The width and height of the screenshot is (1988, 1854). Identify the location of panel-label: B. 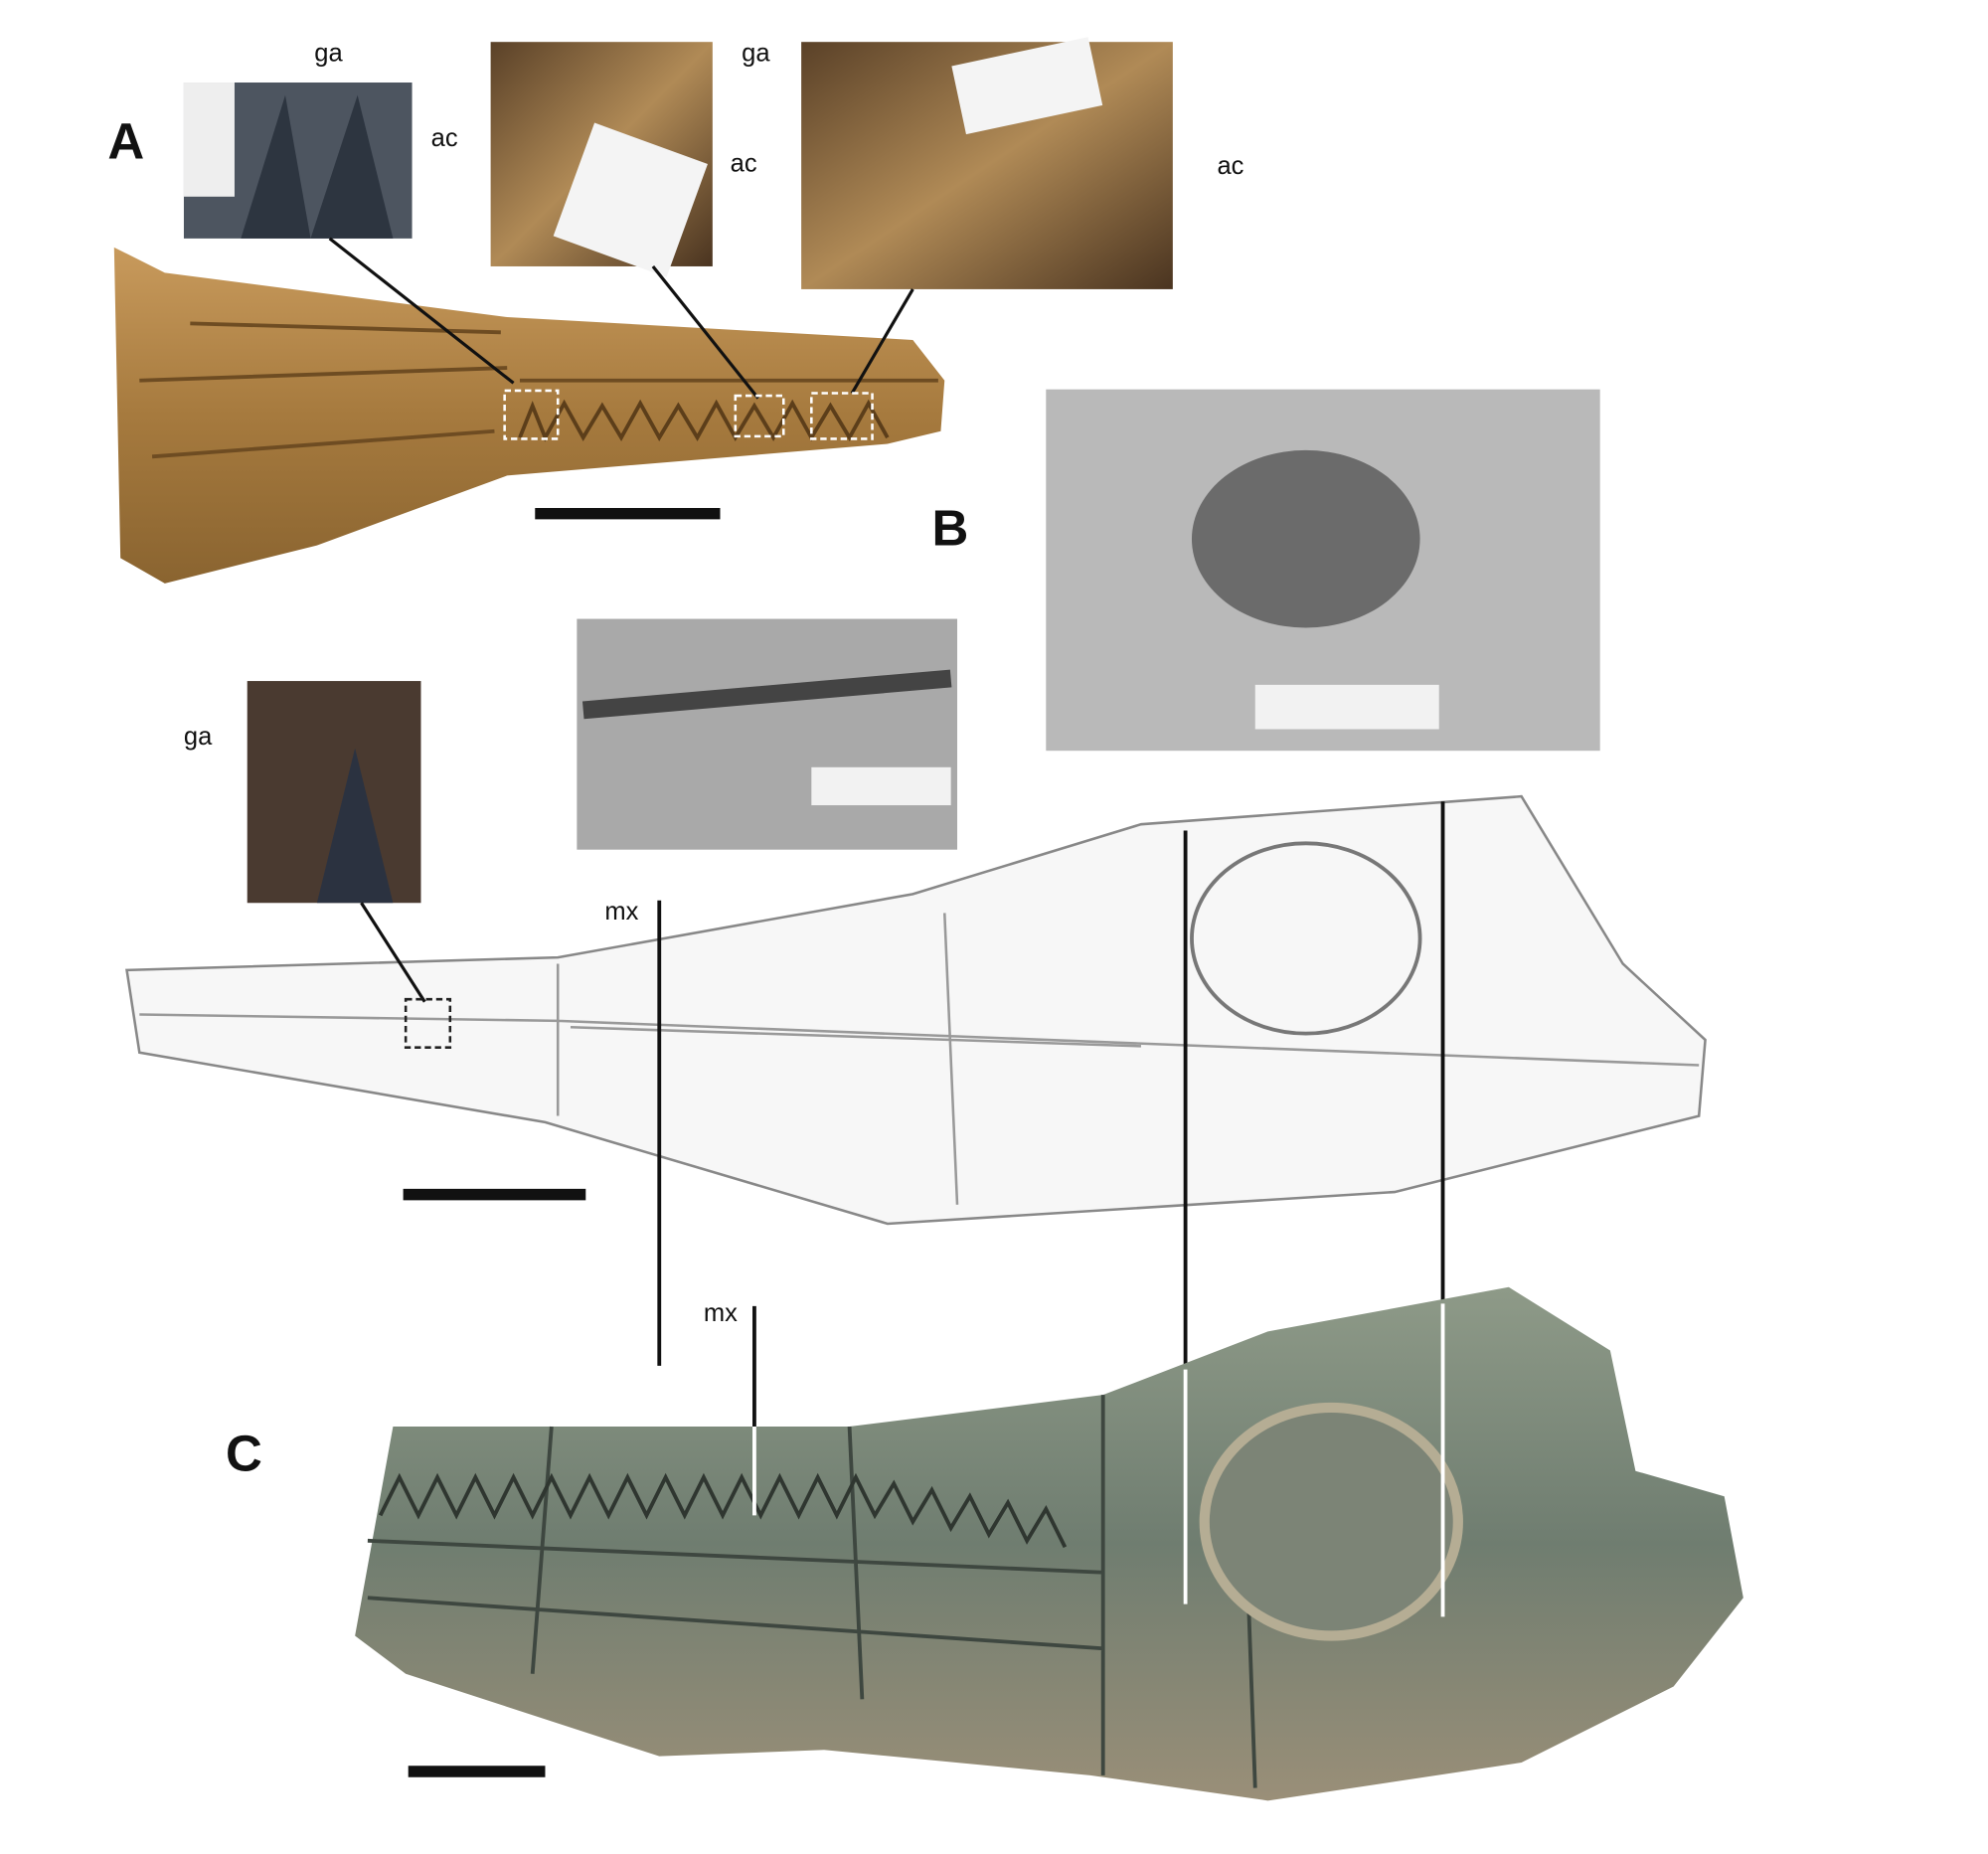
(950, 529).